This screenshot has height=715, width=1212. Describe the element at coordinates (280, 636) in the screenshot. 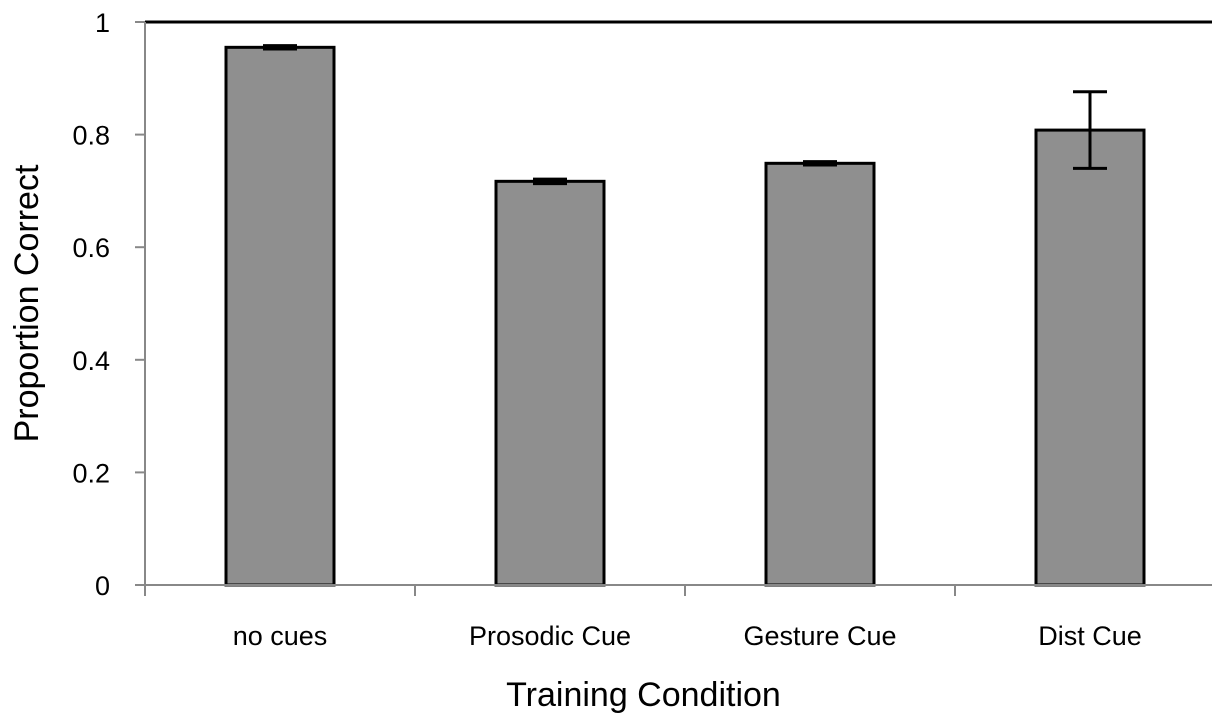

I see `x-tick-label: no cues` at that location.